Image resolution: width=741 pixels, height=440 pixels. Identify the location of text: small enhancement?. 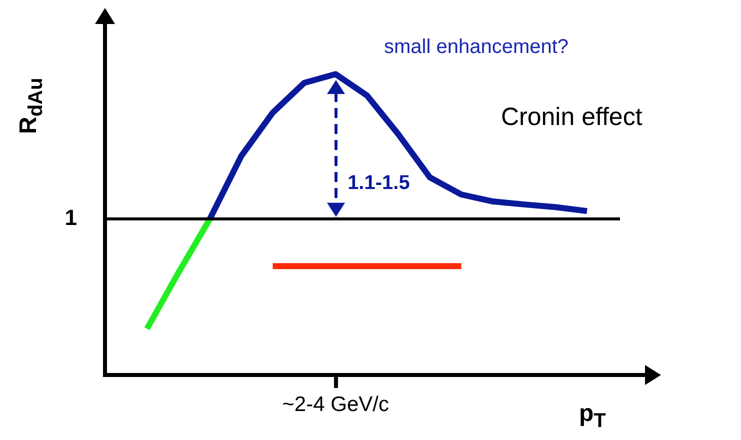
(476, 47).